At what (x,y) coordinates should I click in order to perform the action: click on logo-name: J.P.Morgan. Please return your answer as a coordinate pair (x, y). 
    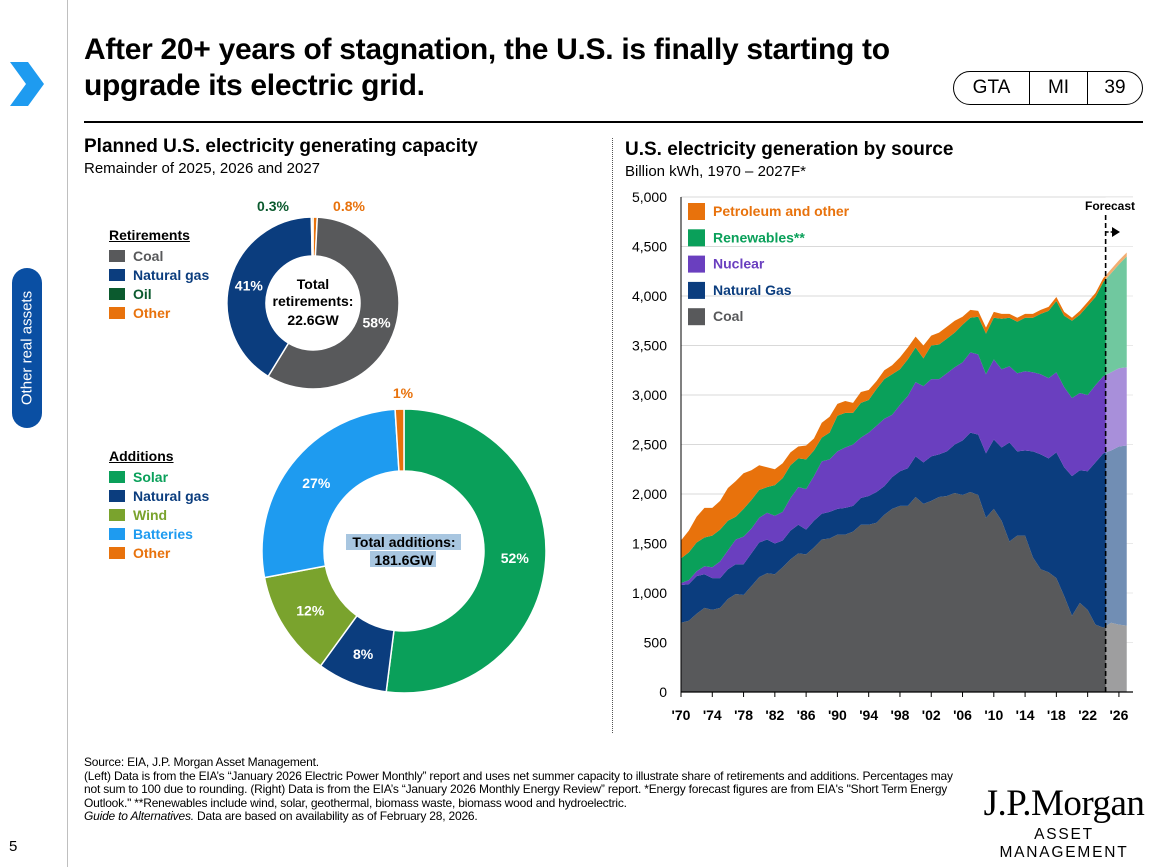
    Looking at the image, I should click on (1064, 803).